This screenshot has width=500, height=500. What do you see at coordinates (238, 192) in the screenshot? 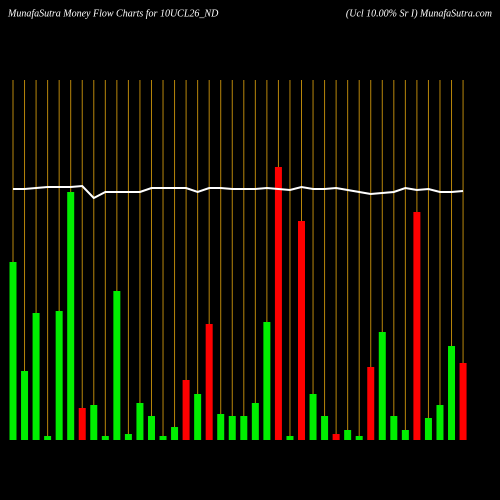
I see `price-line` at bounding box center [238, 192].